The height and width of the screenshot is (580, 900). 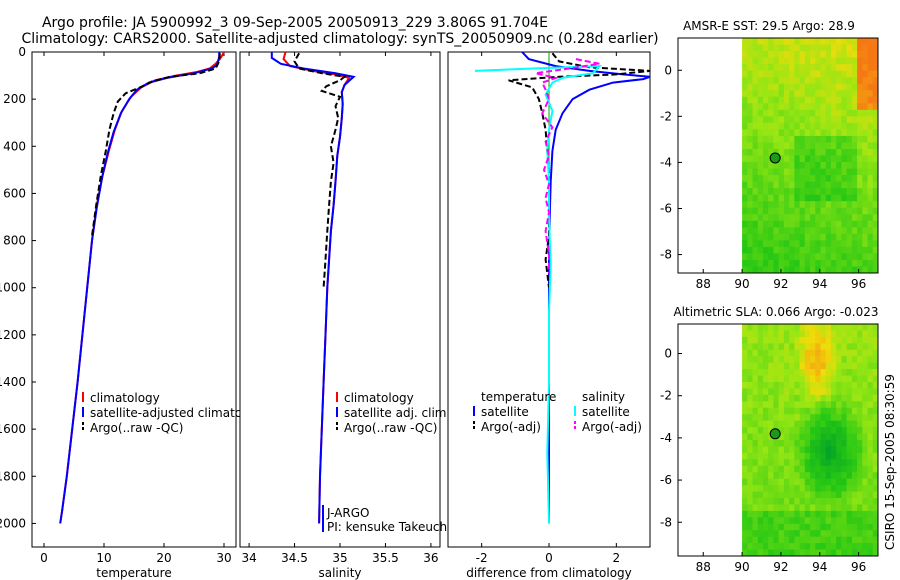 I want to click on temperature-profile-xlabel: temperature, so click(x=133, y=573).